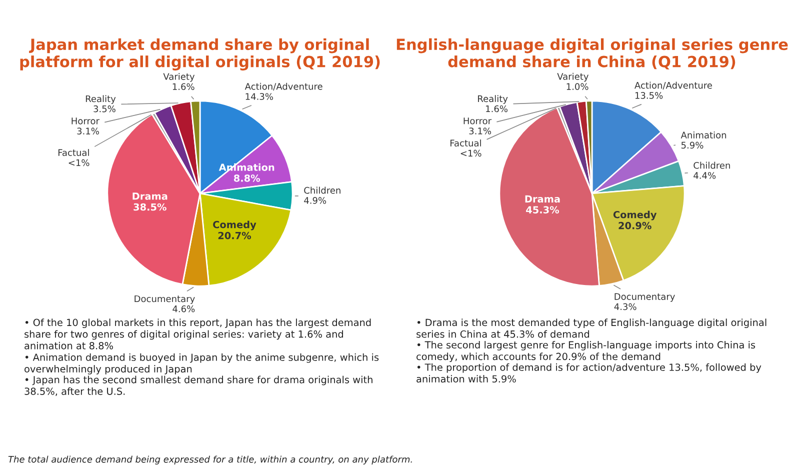 The height and width of the screenshot is (472, 800). I want to click on data-label: 4.6%, so click(183, 308).